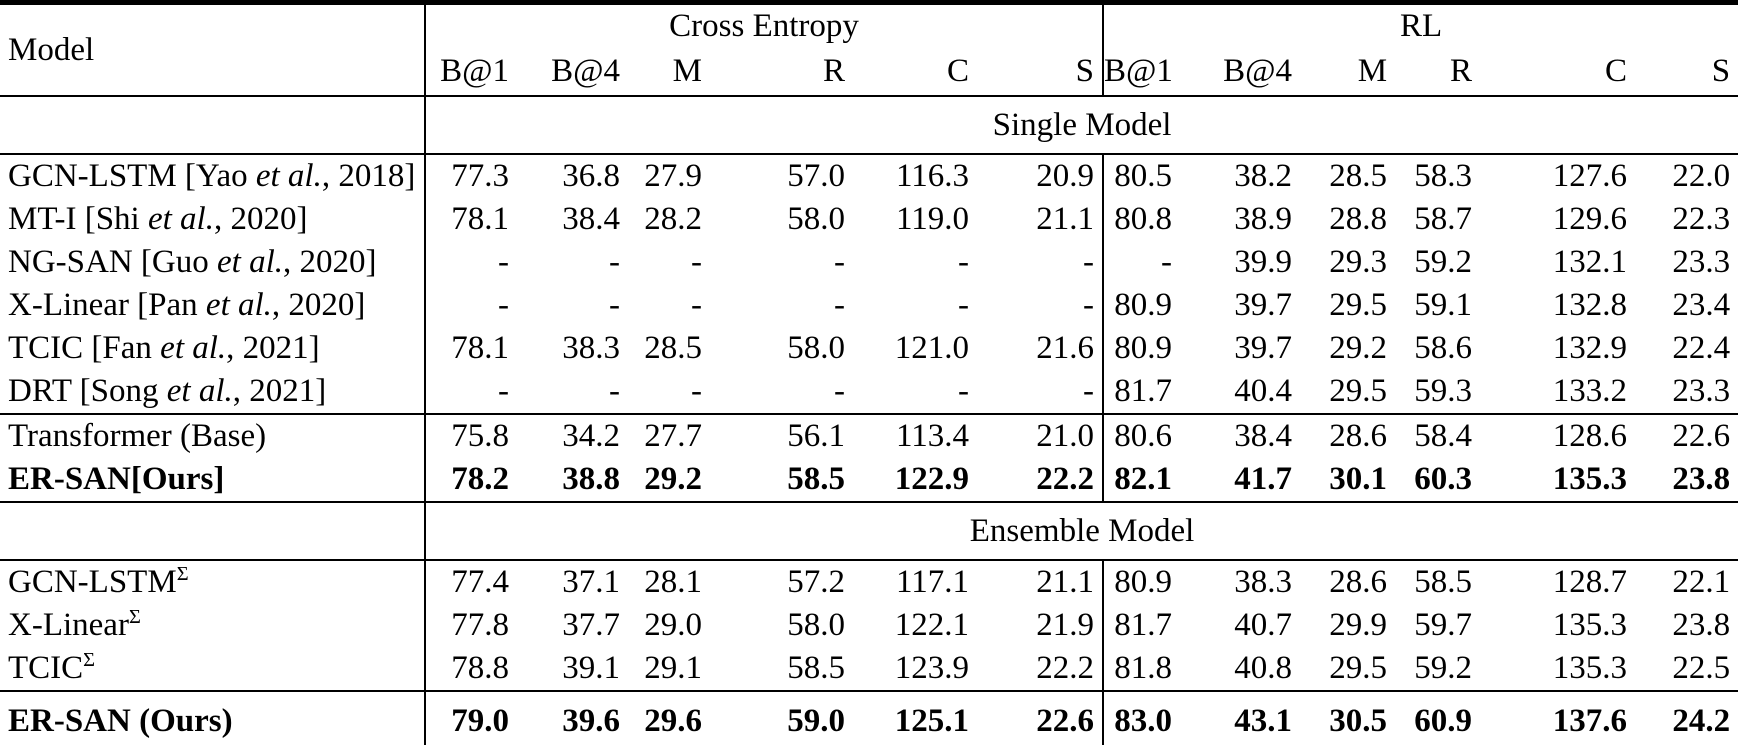 This screenshot has height=745, width=1738. Describe the element at coordinates (1263, 668) in the screenshot. I see `metric-value: 40.8` at that location.